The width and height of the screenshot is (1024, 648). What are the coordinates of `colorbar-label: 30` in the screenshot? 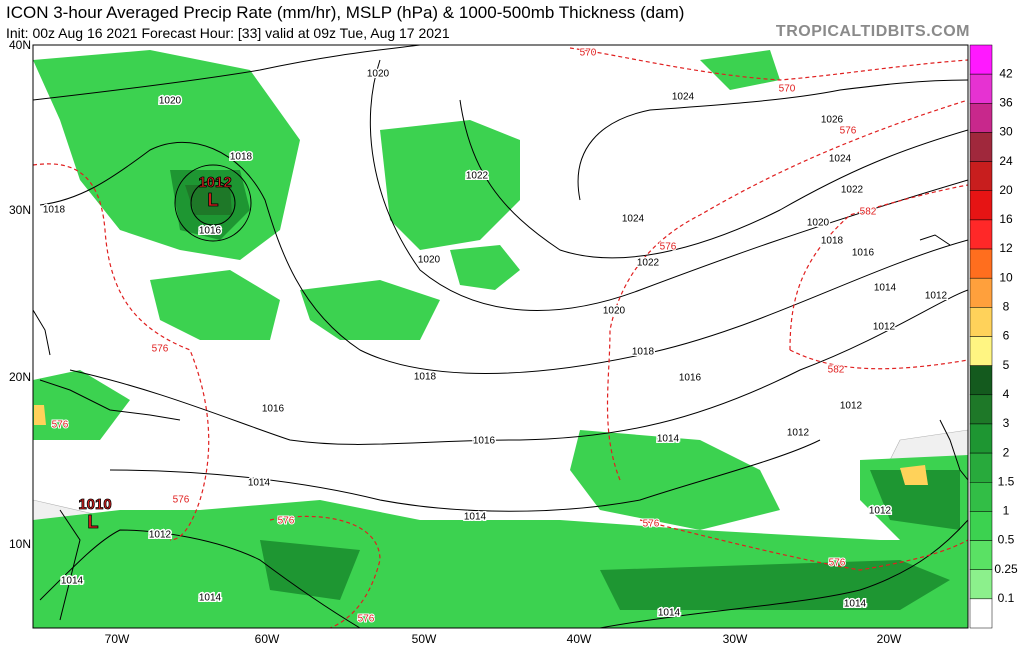 It's located at (1006, 132).